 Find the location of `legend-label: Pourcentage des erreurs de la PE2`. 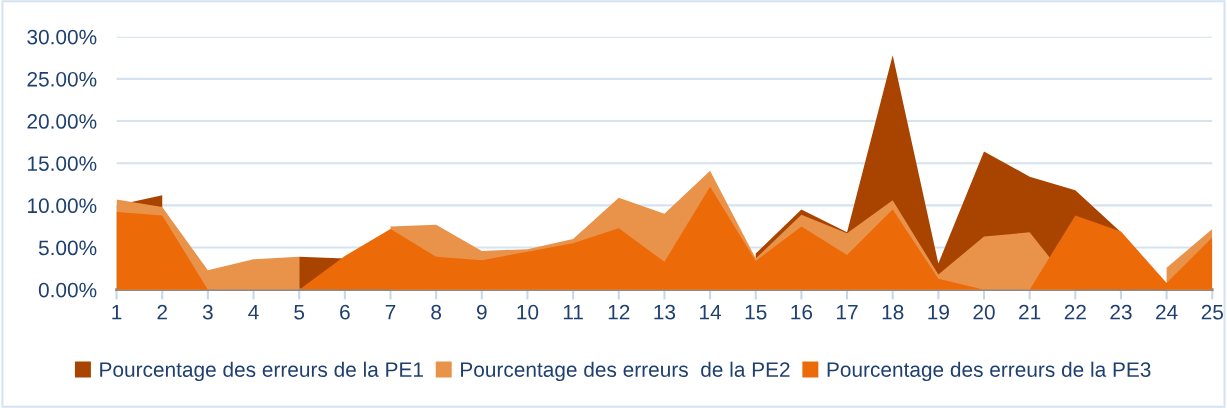

legend-label: Pourcentage des erreurs de la PE2 is located at coordinates (625, 371).